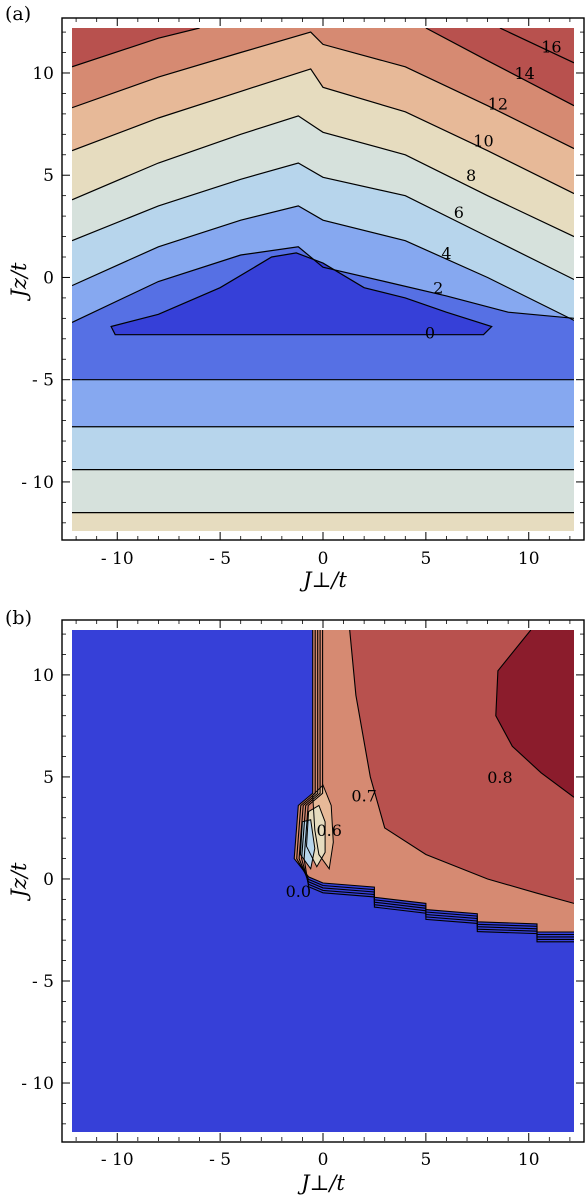 The width and height of the screenshot is (586, 1197). I want to click on panel-b-ytick-label: - 5, so click(43, 982).